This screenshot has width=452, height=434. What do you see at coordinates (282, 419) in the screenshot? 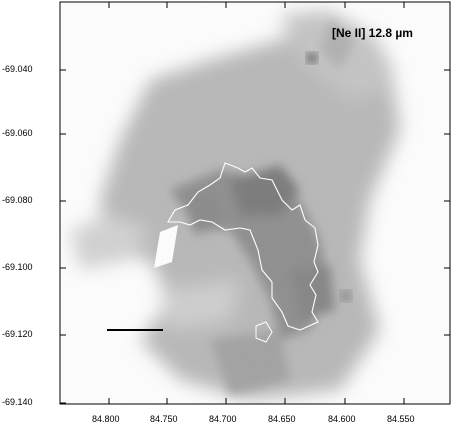
I see `x-tick-label: 84.650` at bounding box center [282, 419].